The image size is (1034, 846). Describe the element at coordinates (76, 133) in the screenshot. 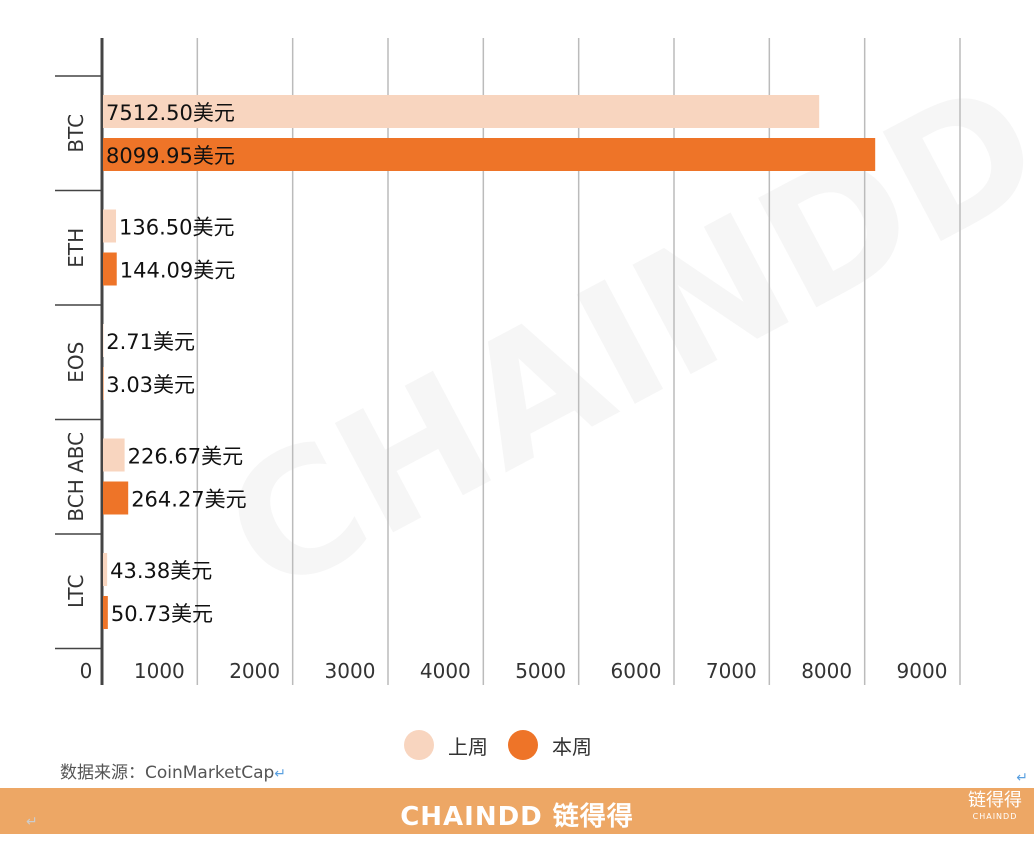

I see `category-label: BTC` at that location.